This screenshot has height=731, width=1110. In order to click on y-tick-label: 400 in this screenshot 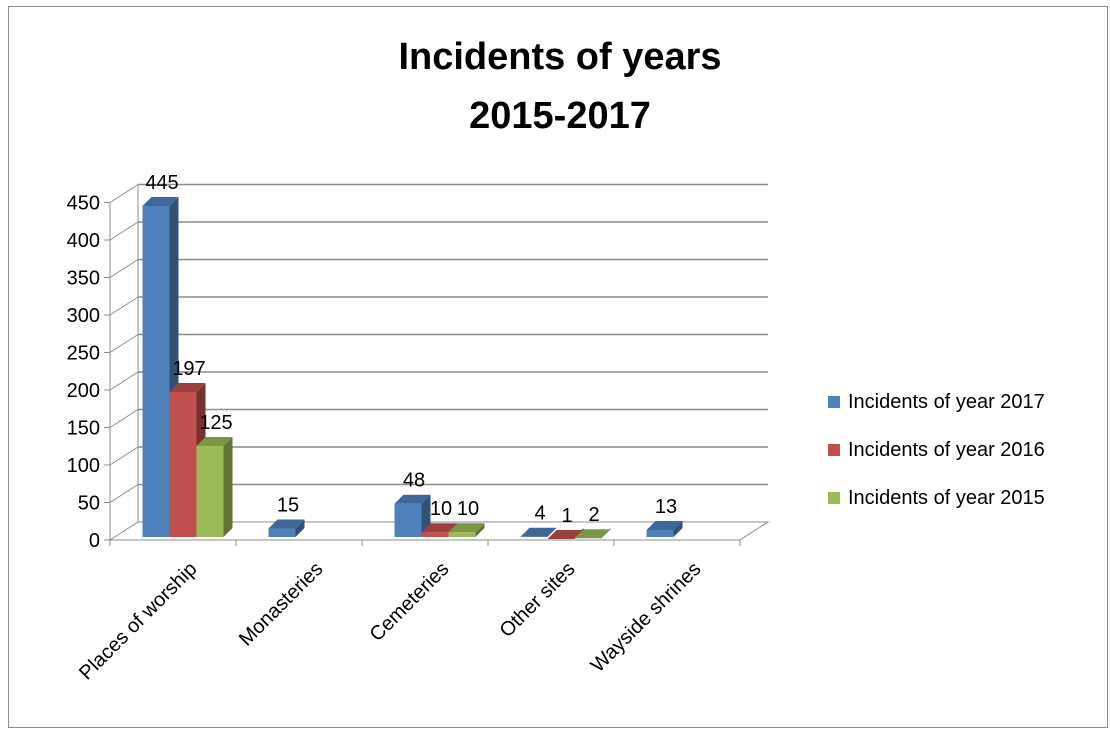, I will do `click(83, 241)`.